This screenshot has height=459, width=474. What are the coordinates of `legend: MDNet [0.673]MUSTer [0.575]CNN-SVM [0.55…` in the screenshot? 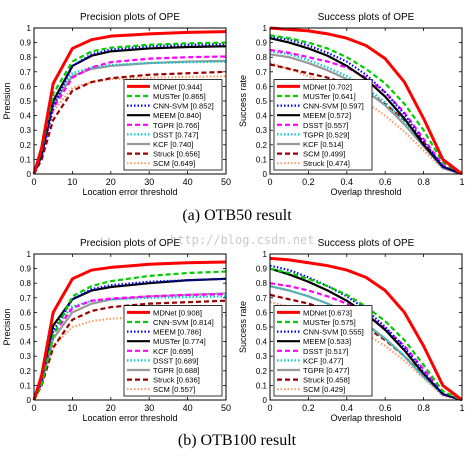 It's located at (323, 351).